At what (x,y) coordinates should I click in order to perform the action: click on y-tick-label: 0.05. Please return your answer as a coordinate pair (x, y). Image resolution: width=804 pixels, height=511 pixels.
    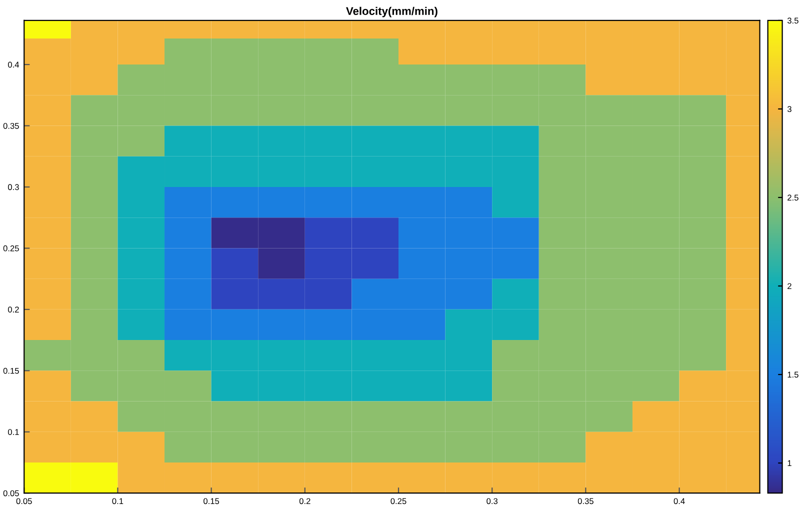
    Looking at the image, I should click on (11, 493).